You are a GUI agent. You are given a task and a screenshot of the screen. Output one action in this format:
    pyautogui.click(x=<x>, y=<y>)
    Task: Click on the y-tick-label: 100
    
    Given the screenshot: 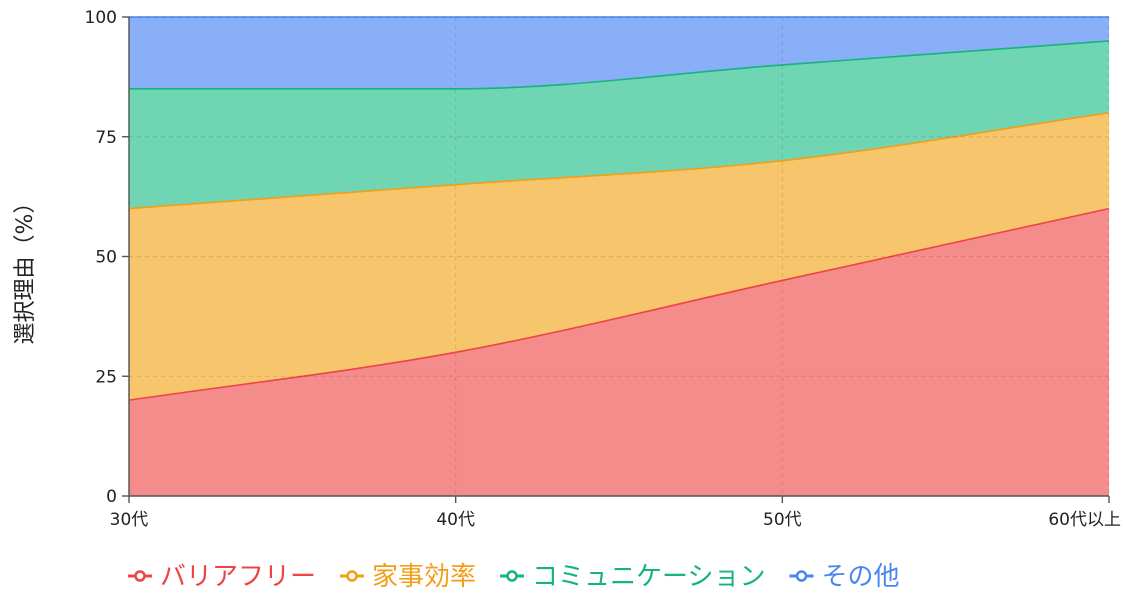 What is the action you would take?
    pyautogui.click(x=101, y=18)
    